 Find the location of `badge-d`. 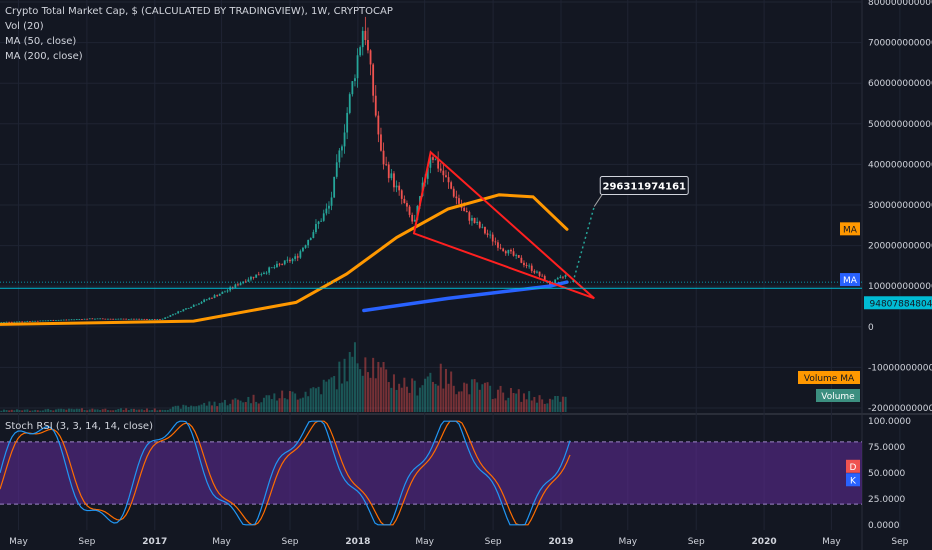

badge-d is located at coordinates (853, 466).